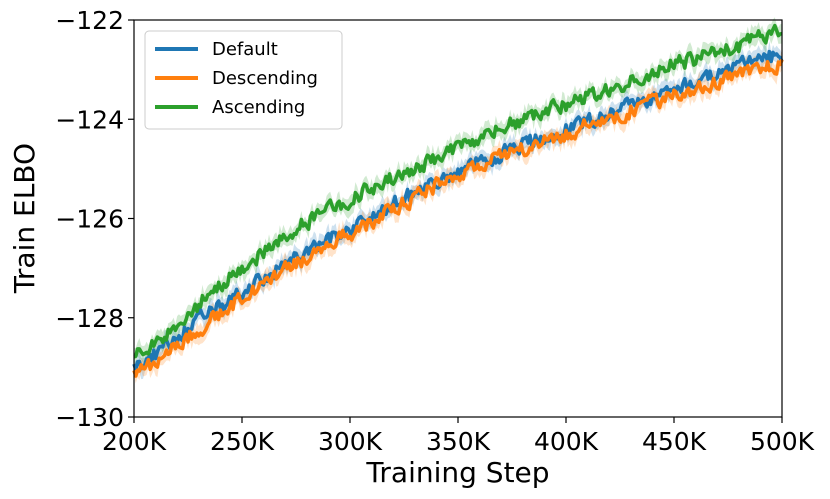 The image size is (830, 499). What do you see at coordinates (458, 441) in the screenshot?
I see `x-tick-label: 350K` at bounding box center [458, 441].